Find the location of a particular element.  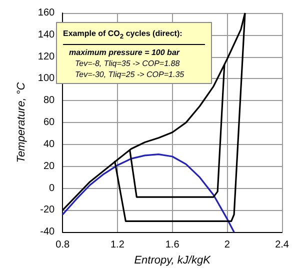

y-axis-title: Temperature, °C is located at coordinates (22, 122).